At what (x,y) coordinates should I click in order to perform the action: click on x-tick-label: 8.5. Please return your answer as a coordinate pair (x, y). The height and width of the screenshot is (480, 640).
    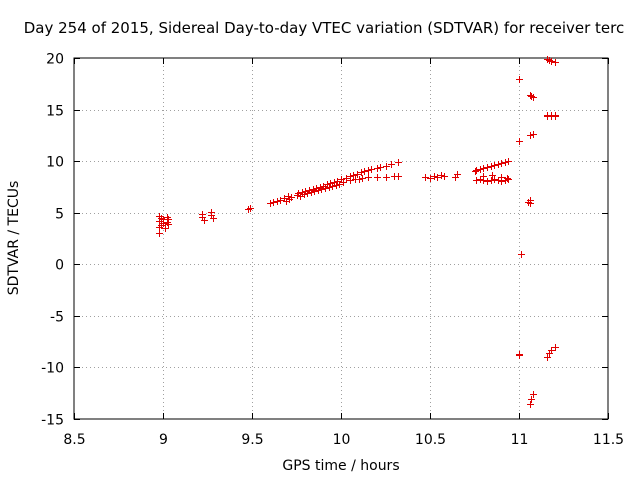
    Looking at the image, I should click on (74, 440).